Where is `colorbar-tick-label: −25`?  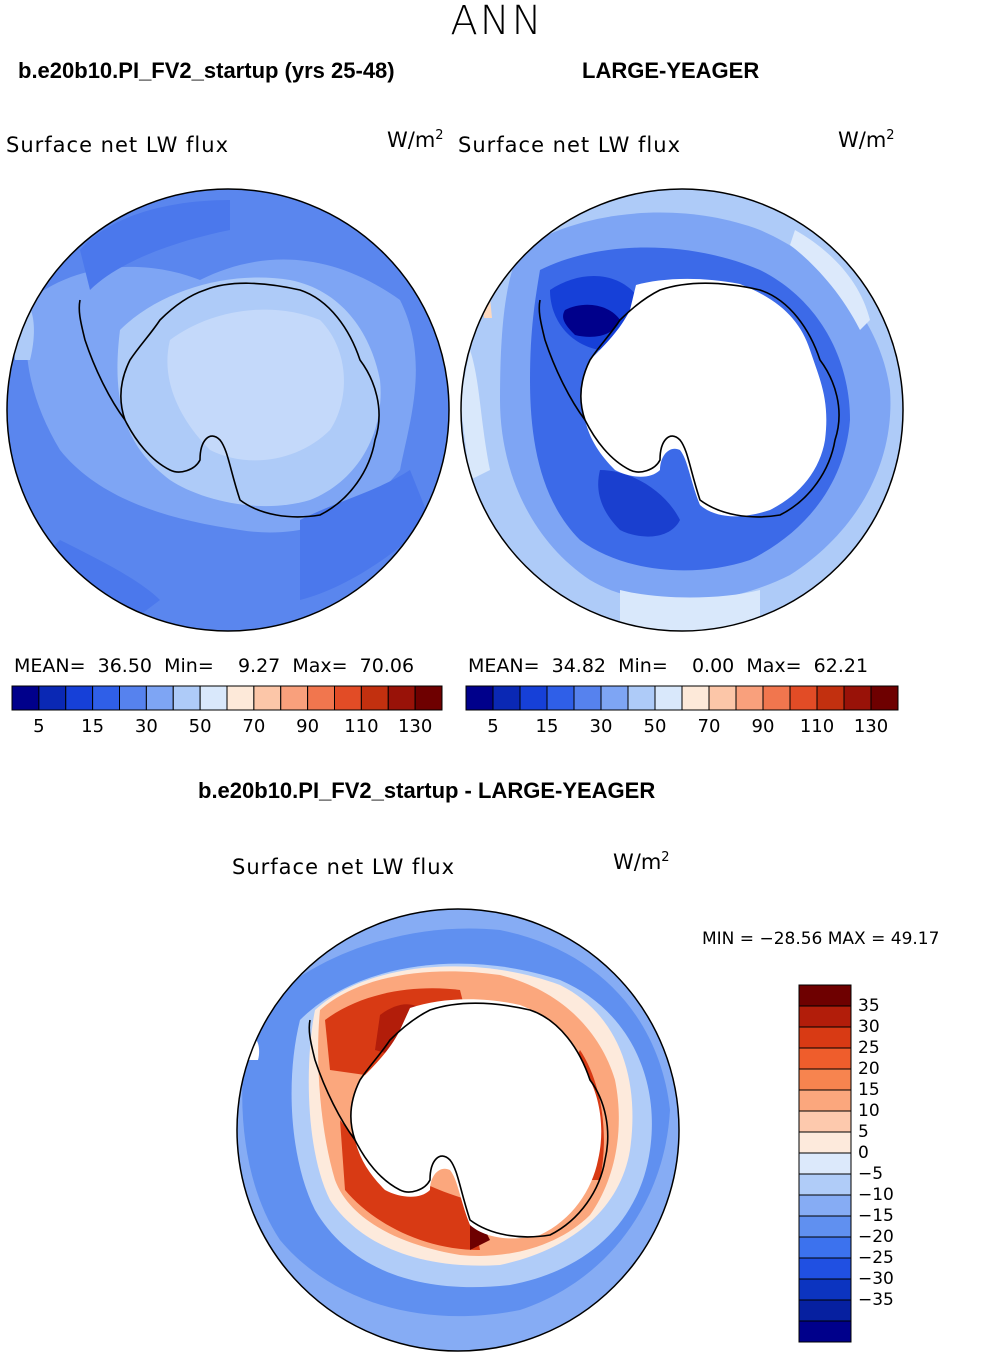
colorbar-tick-label: −25 is located at coordinates (876, 1258).